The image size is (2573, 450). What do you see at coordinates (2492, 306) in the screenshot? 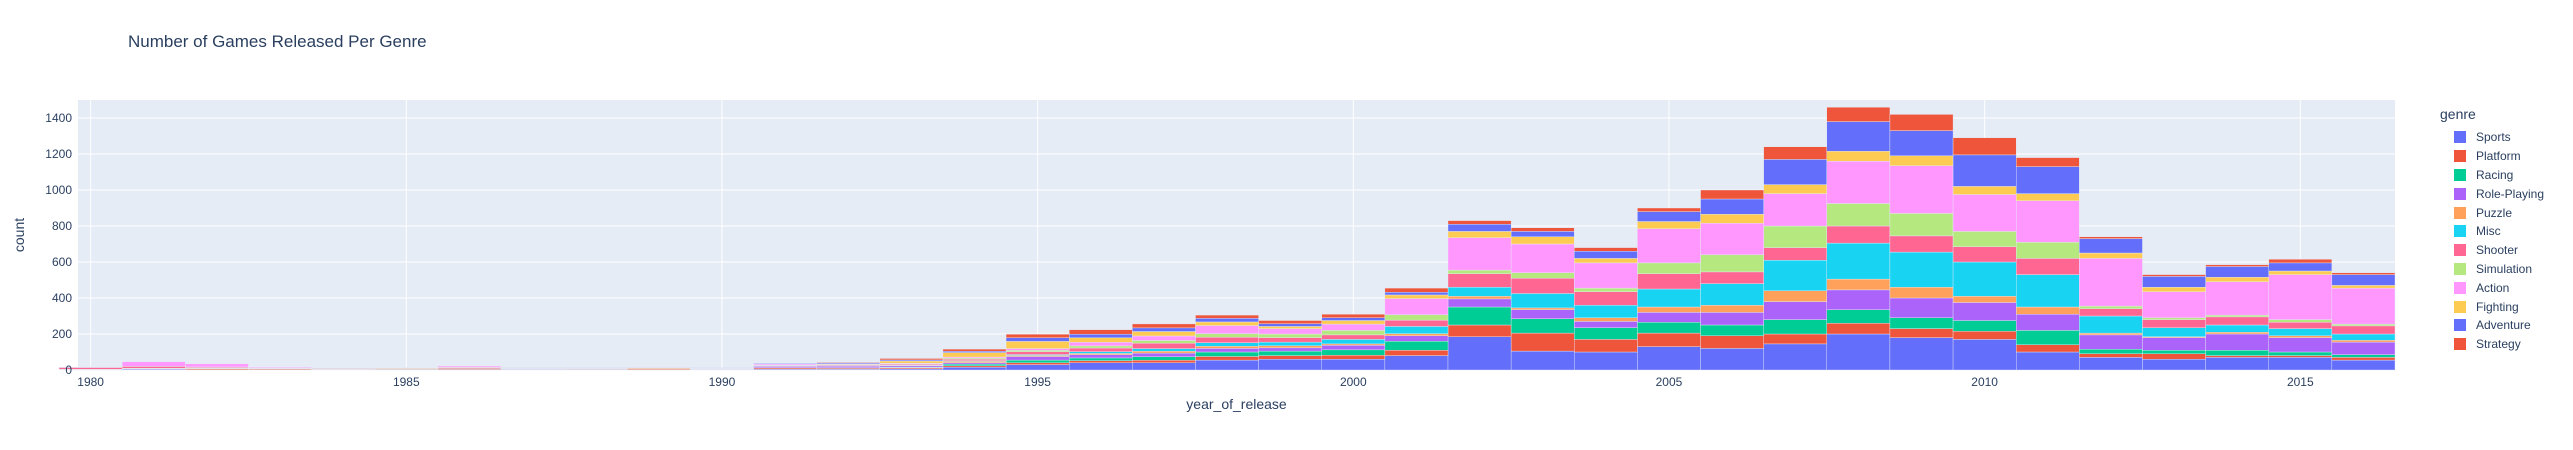
I see `legend-item: Fighting` at bounding box center [2492, 306].